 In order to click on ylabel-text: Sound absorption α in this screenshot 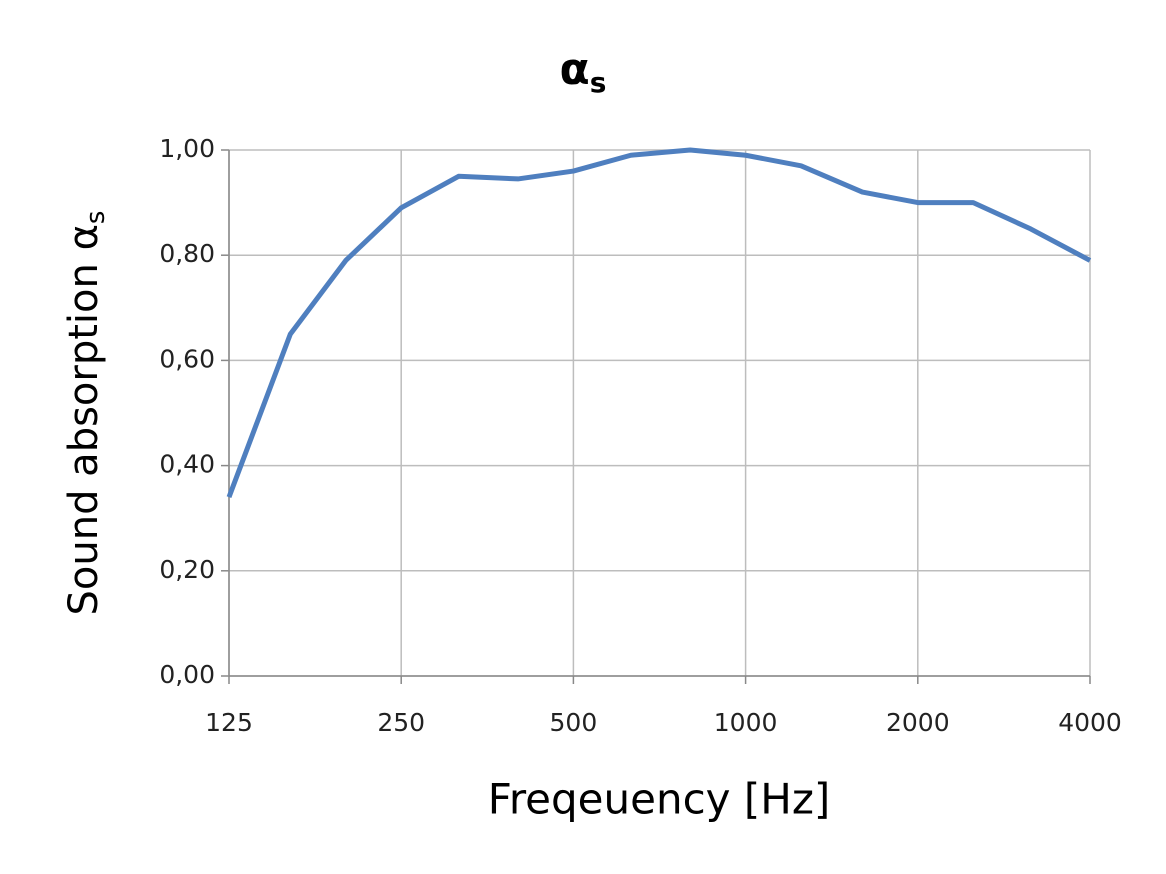, I will do `click(84, 419)`.